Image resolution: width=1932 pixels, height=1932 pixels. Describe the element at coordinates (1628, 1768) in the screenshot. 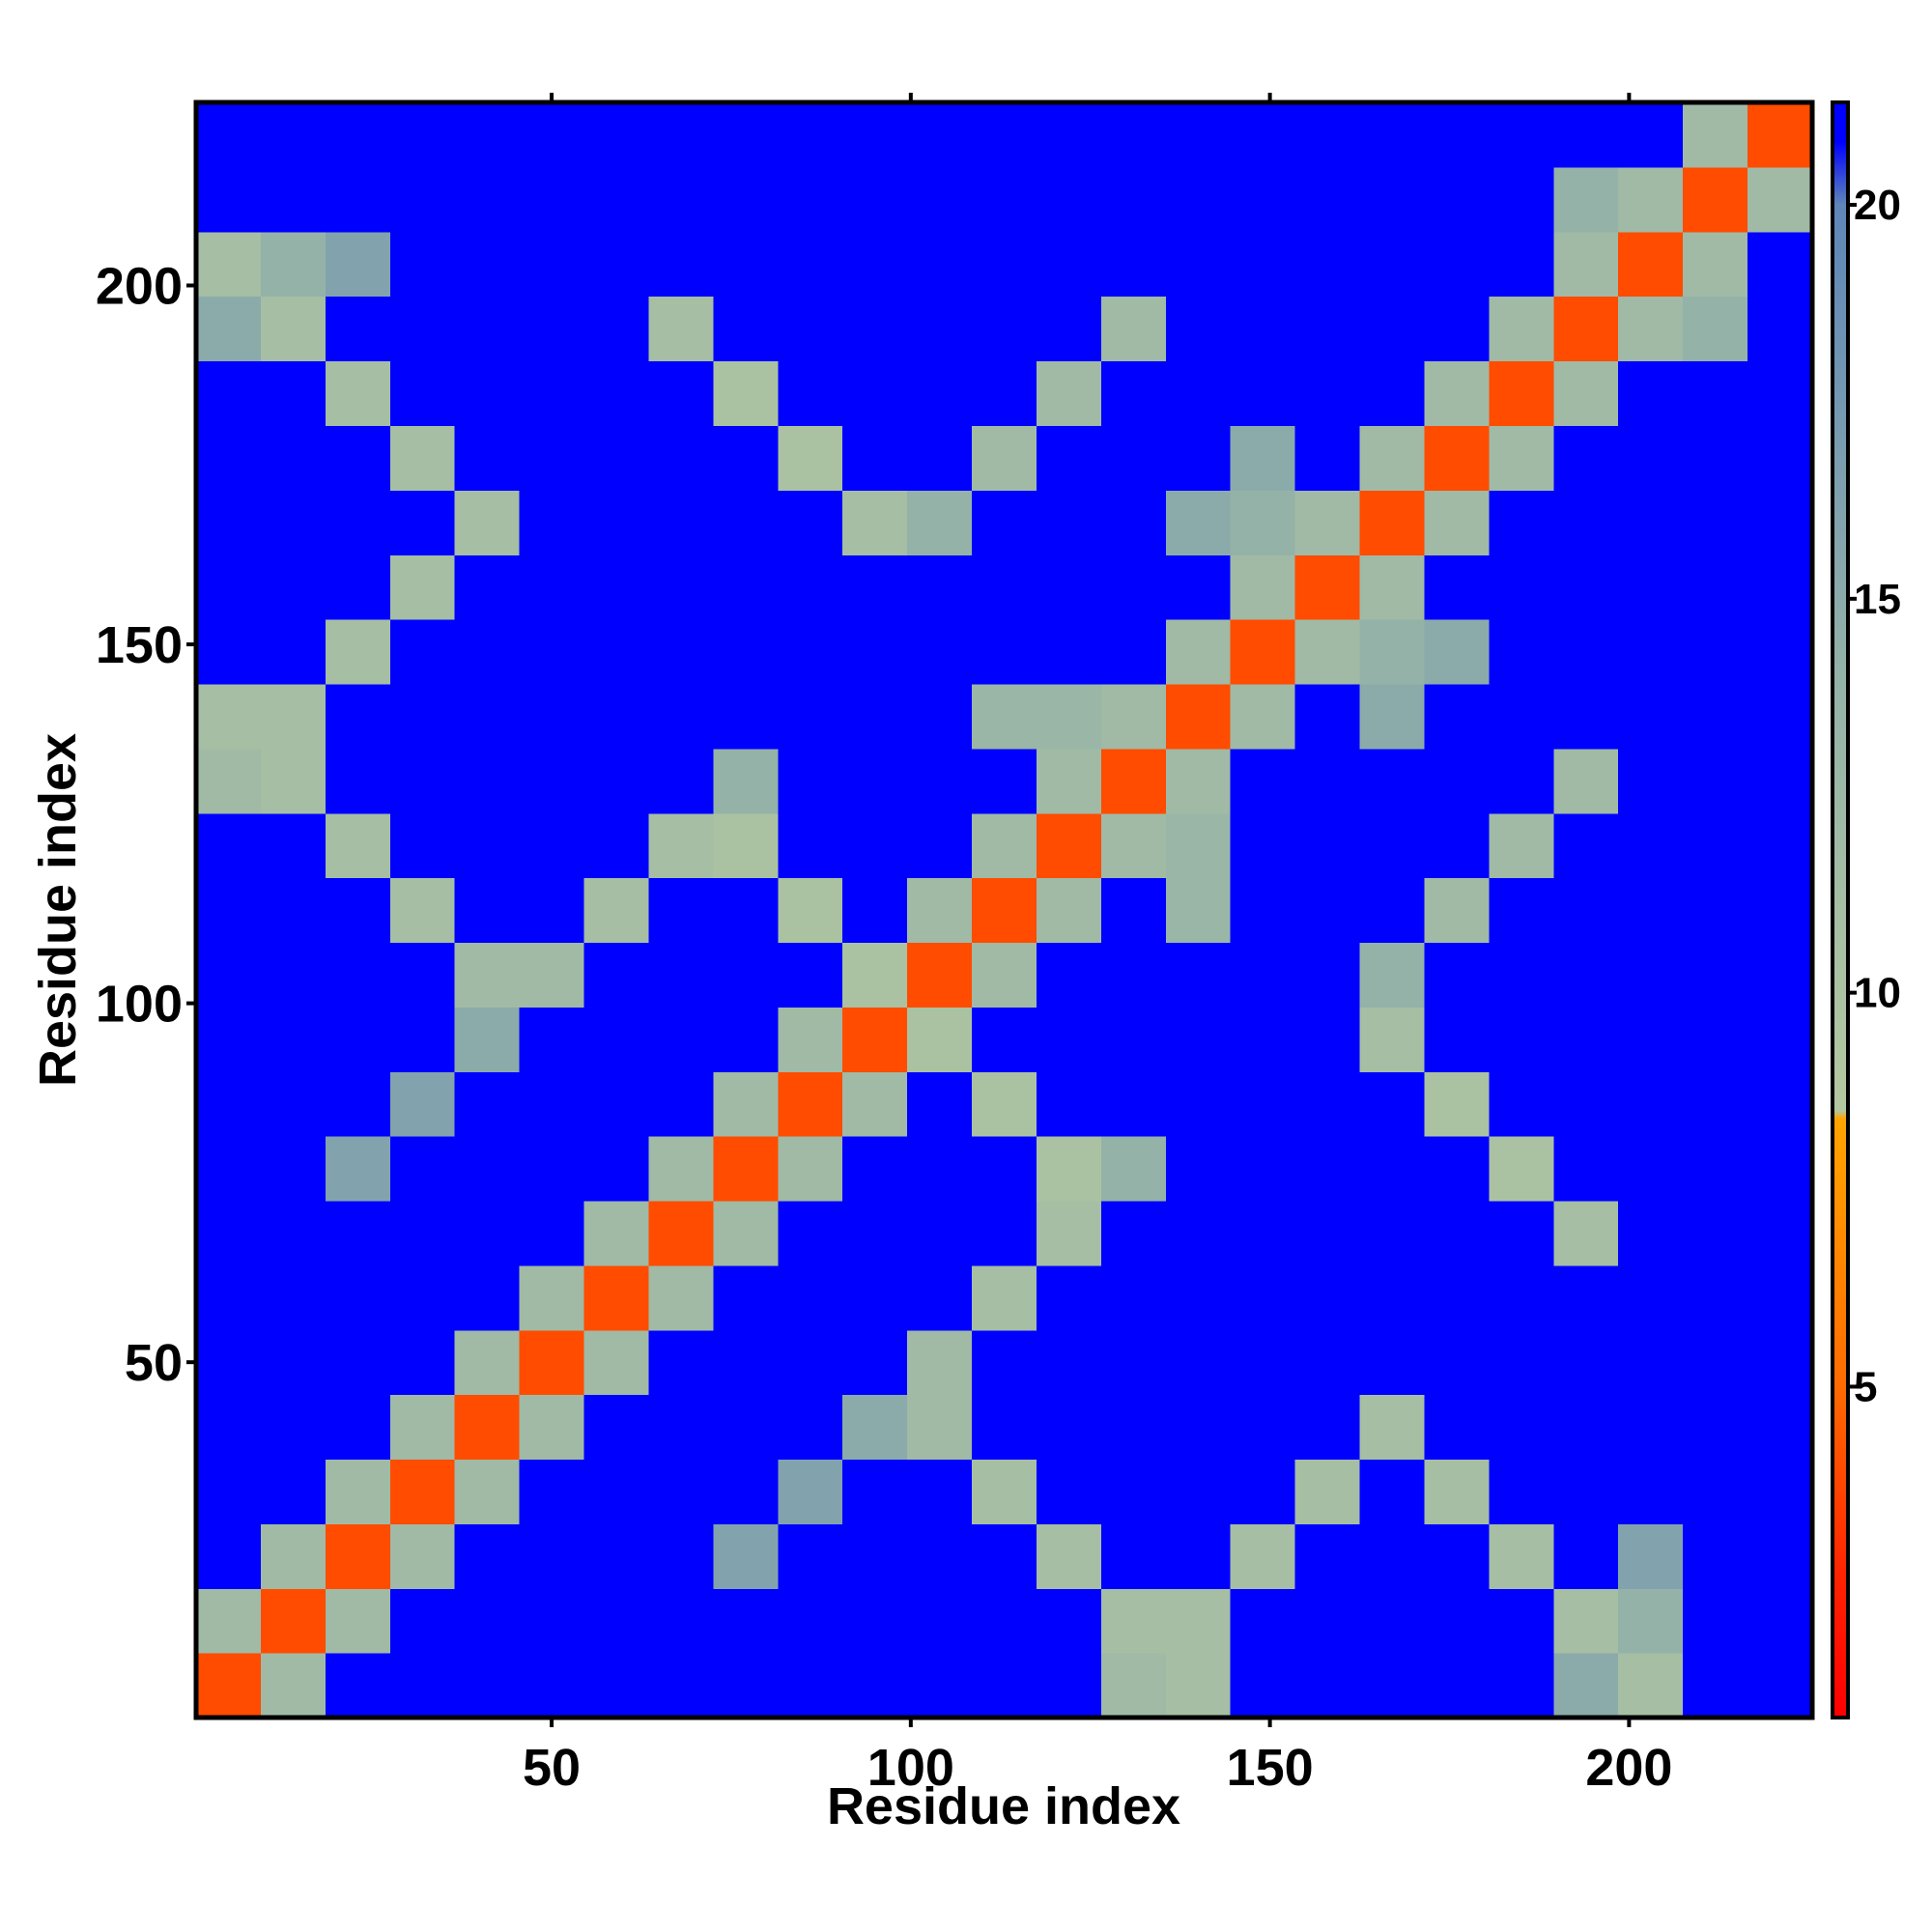

I see `x-tick-label: 200` at that location.